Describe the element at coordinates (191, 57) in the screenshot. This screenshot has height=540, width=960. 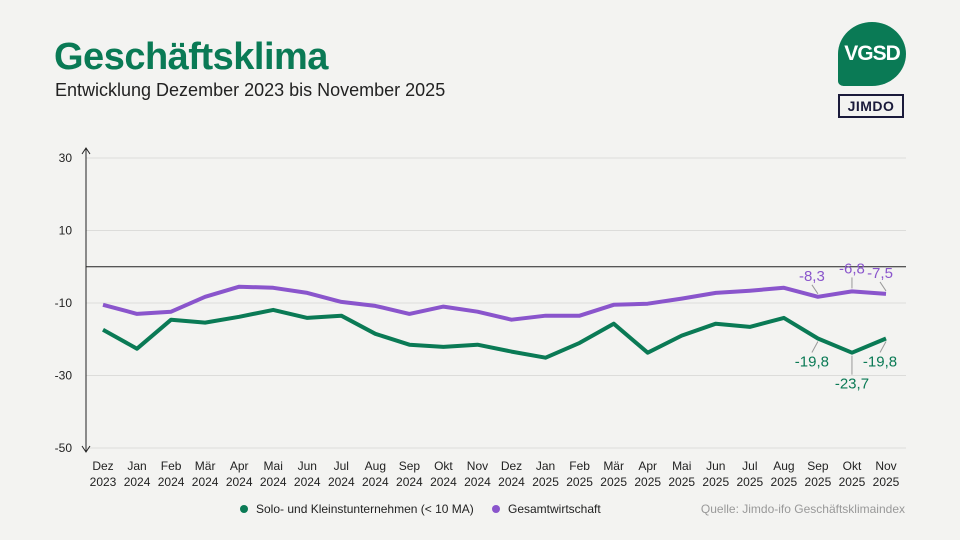
I see `page-title: Geschäftsklima` at that location.